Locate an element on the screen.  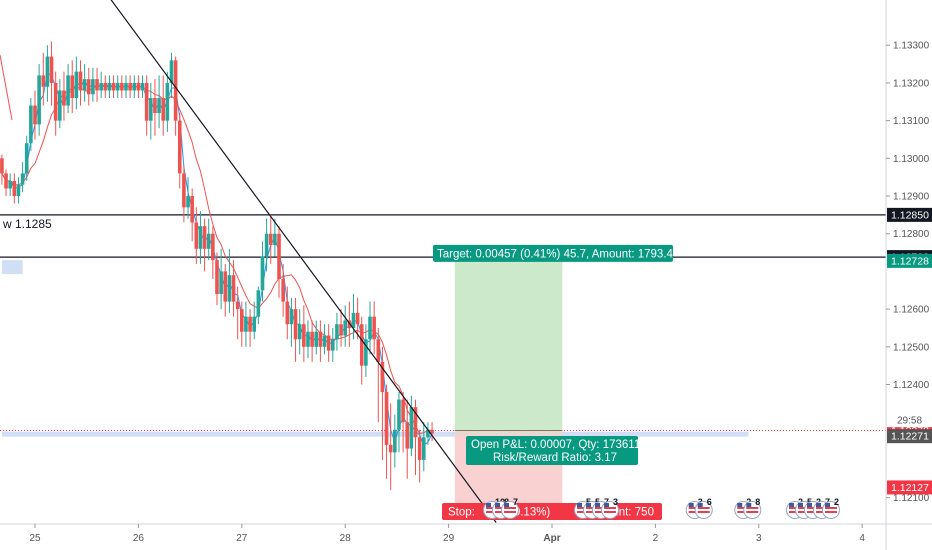
event-group: 5573 is located at coordinates (597, 508).